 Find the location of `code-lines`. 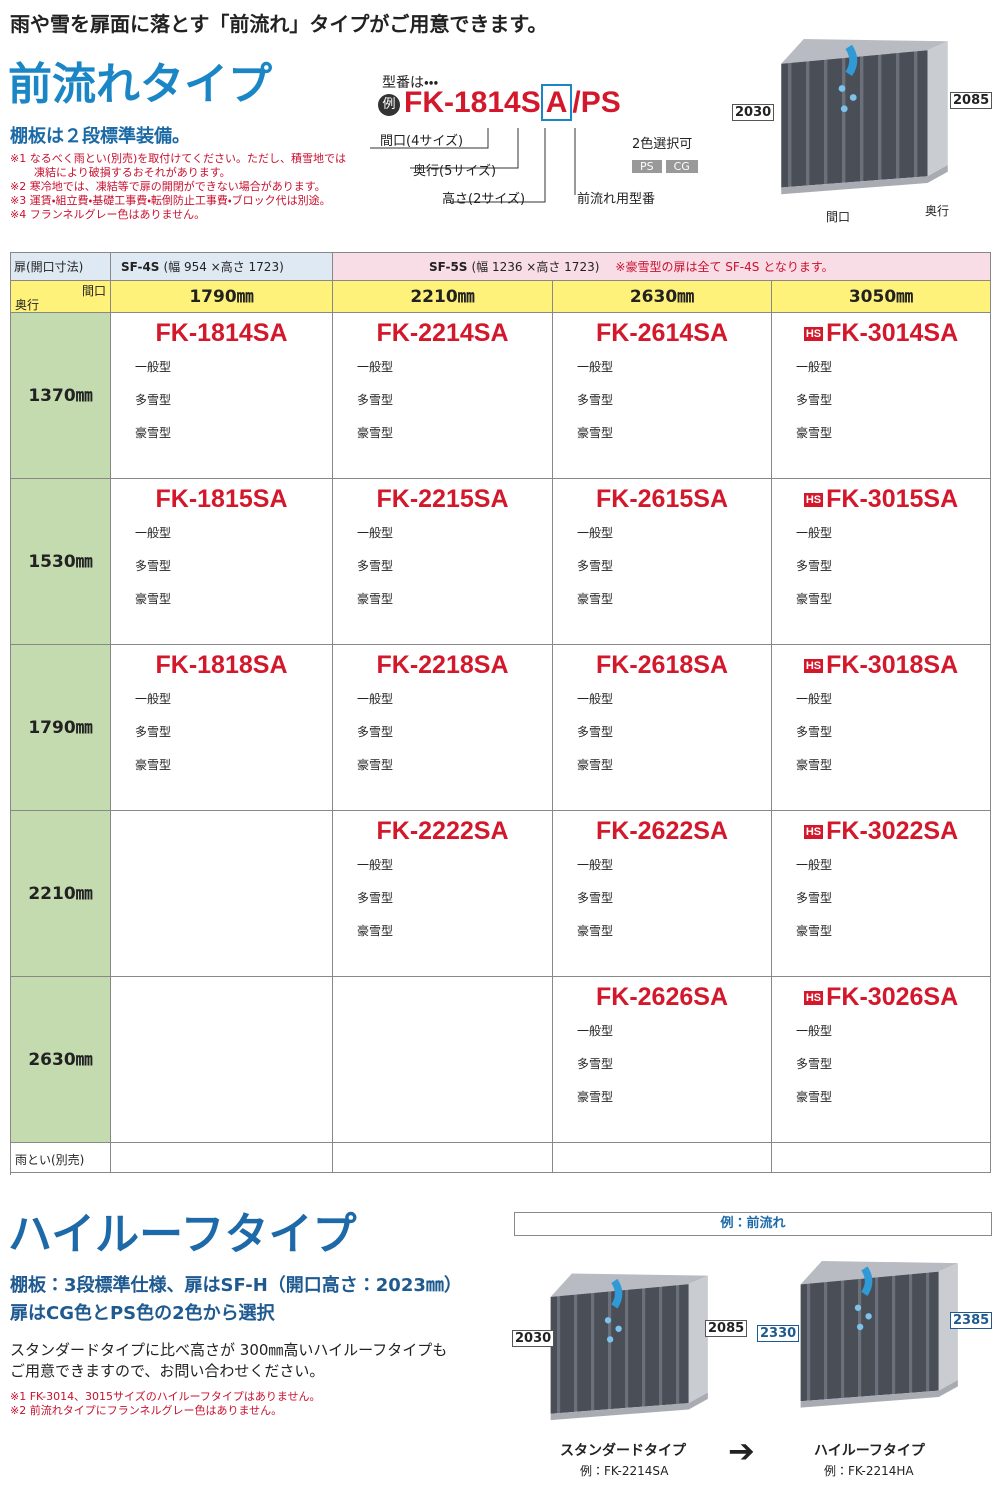

code-lines is located at coordinates (473, 165).